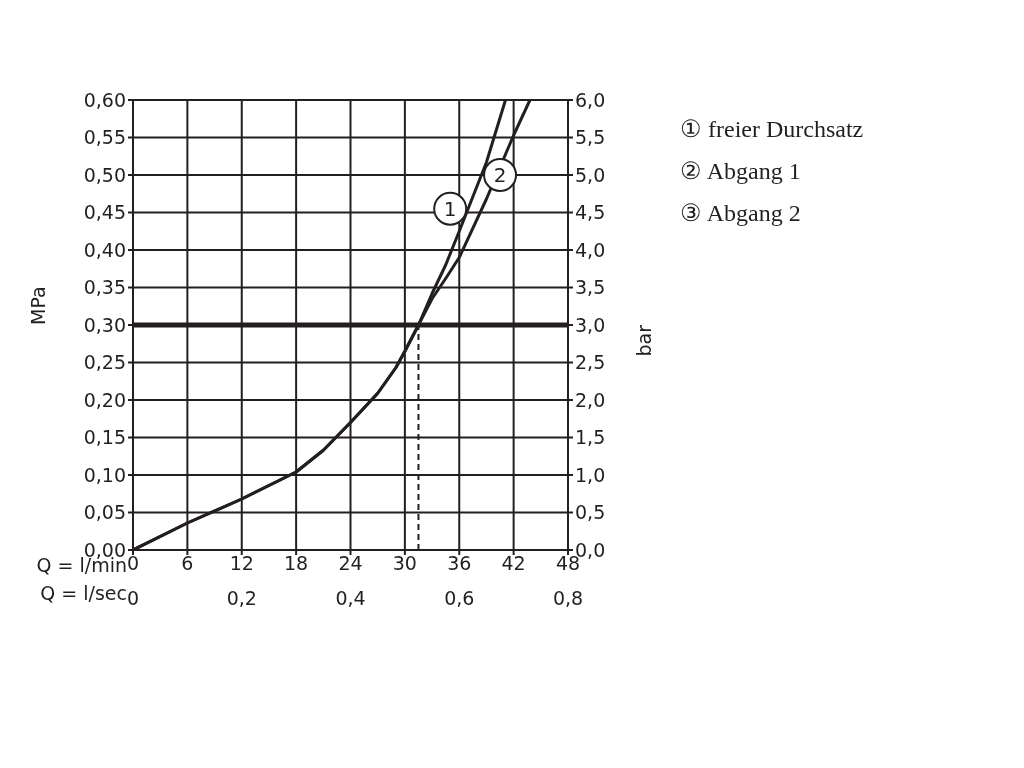  I want to click on y-tick-label: 0,50, so click(104, 174).